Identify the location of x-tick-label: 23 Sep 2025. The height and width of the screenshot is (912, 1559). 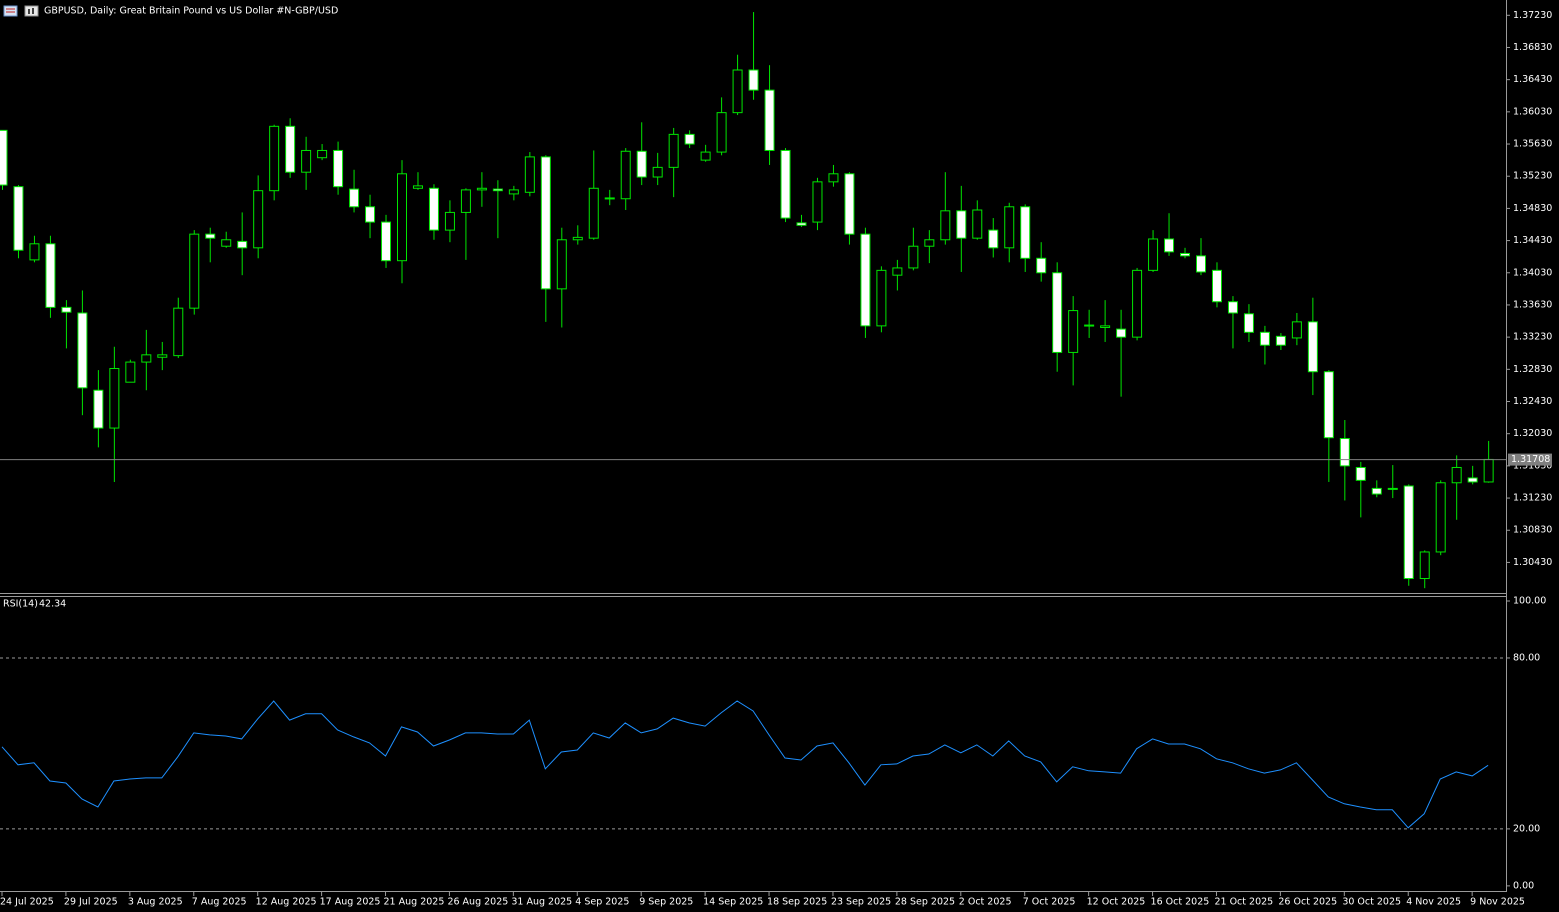
(861, 902).